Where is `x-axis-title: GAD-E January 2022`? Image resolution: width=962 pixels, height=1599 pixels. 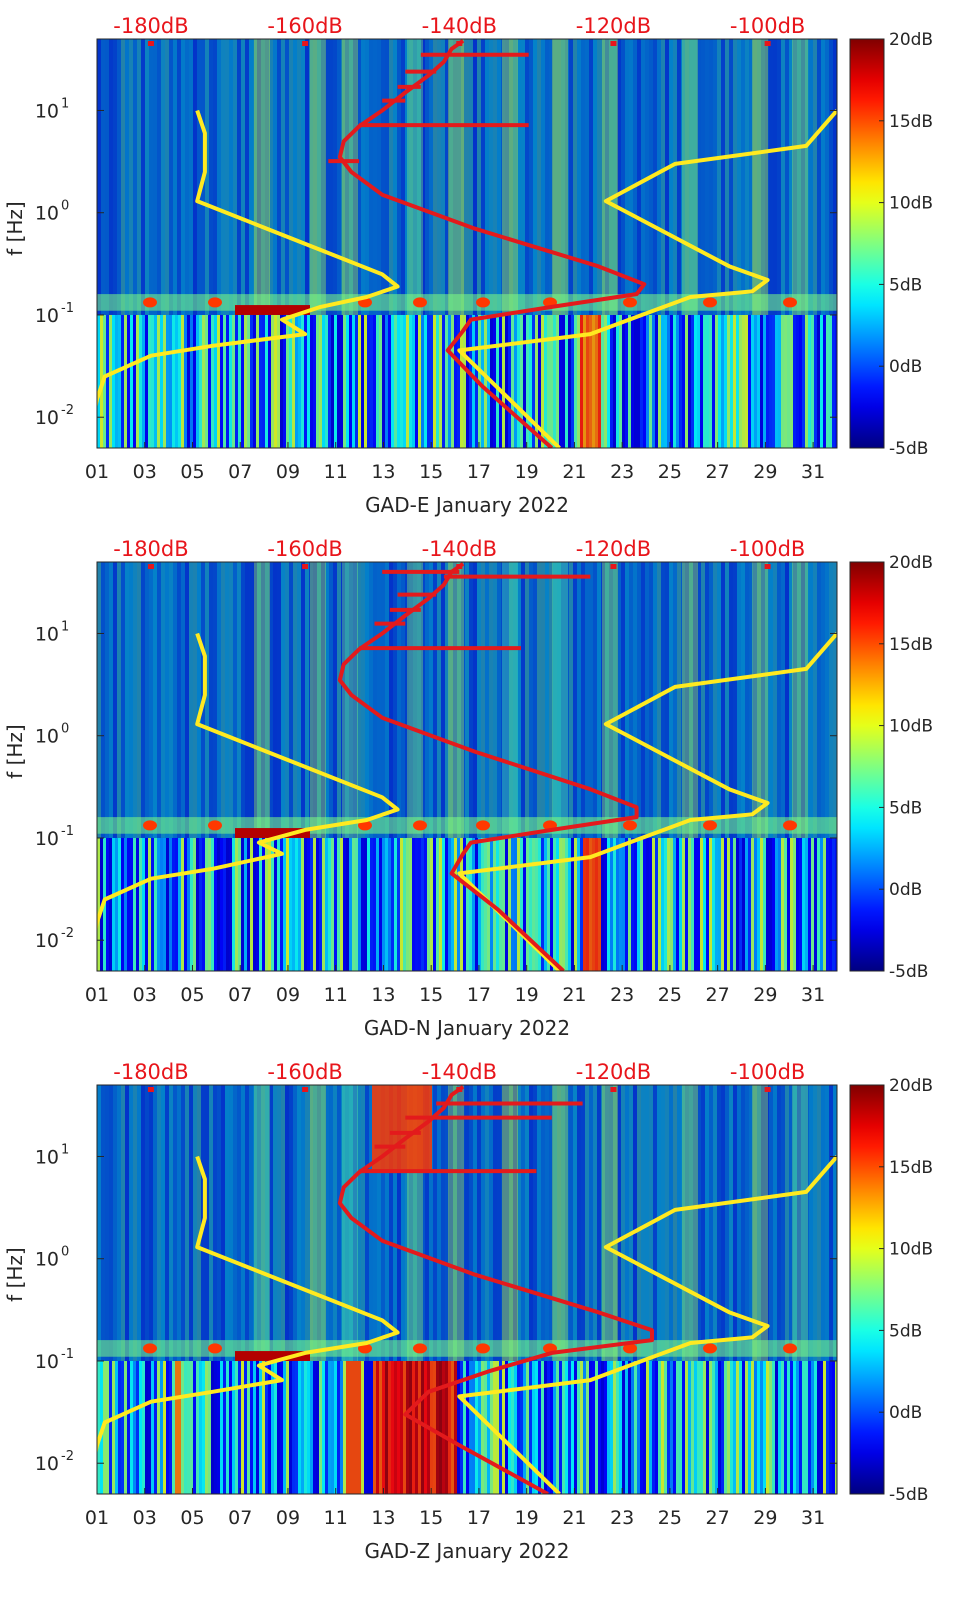 x-axis-title: GAD-E January 2022 is located at coordinates (467, 505).